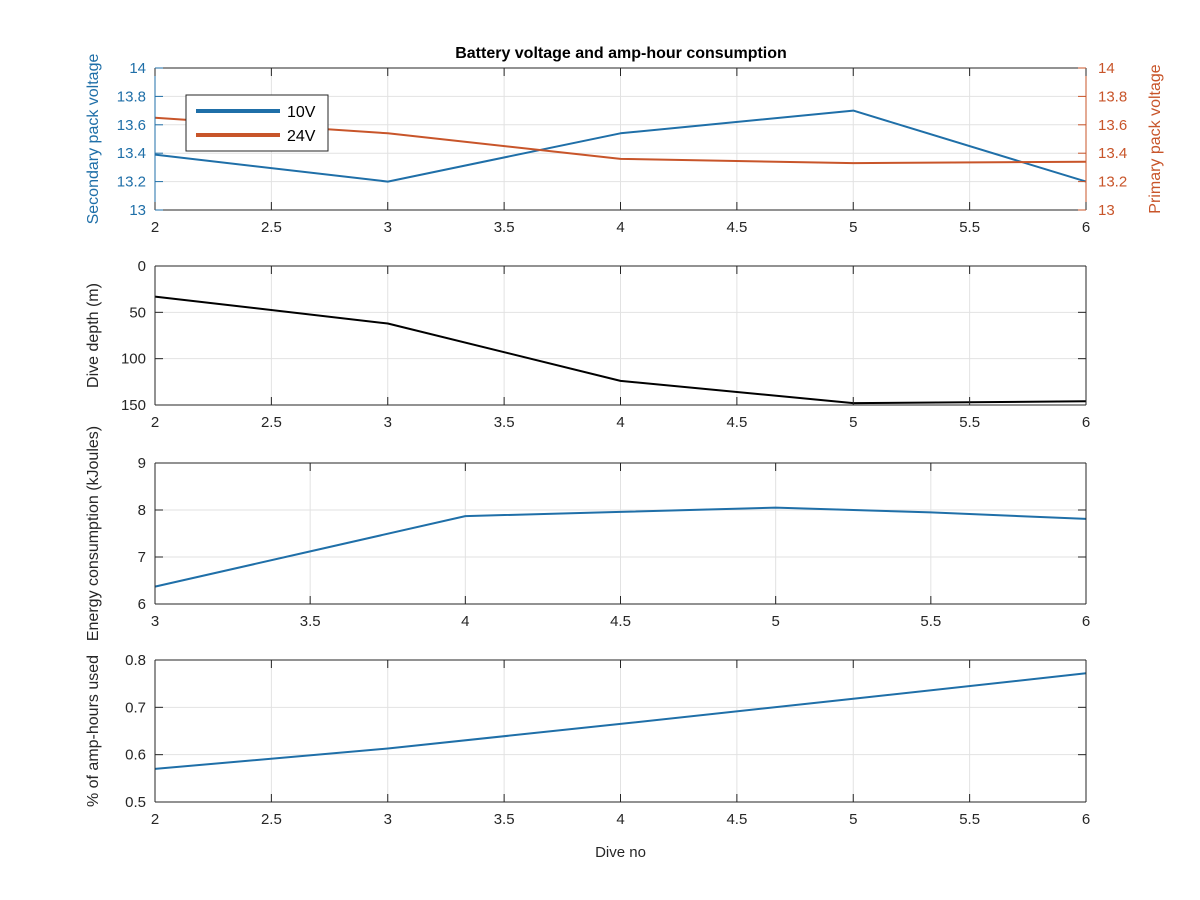 The width and height of the screenshot is (1200, 900). Describe the element at coordinates (93, 533) in the screenshot. I see `y-axis-label: Energy consumption (kJoules)` at that location.